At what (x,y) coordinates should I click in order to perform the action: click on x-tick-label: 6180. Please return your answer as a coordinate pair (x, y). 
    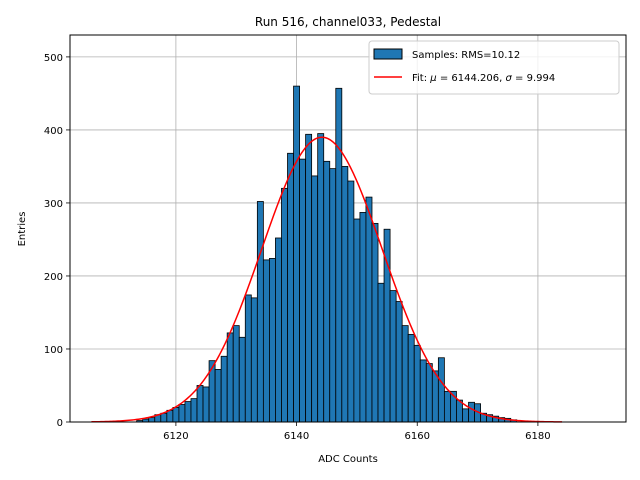
    Looking at the image, I should click on (537, 436).